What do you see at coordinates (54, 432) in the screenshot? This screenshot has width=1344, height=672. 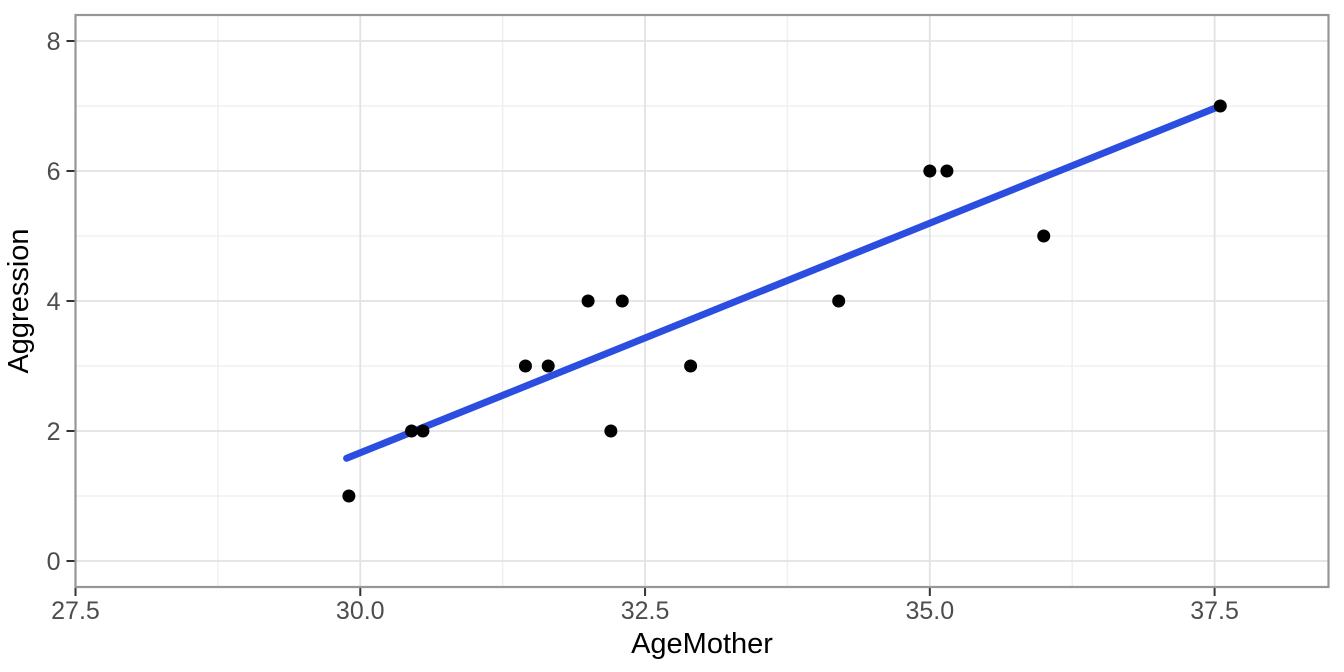 I see `y-axis-tick-label: 2` at bounding box center [54, 432].